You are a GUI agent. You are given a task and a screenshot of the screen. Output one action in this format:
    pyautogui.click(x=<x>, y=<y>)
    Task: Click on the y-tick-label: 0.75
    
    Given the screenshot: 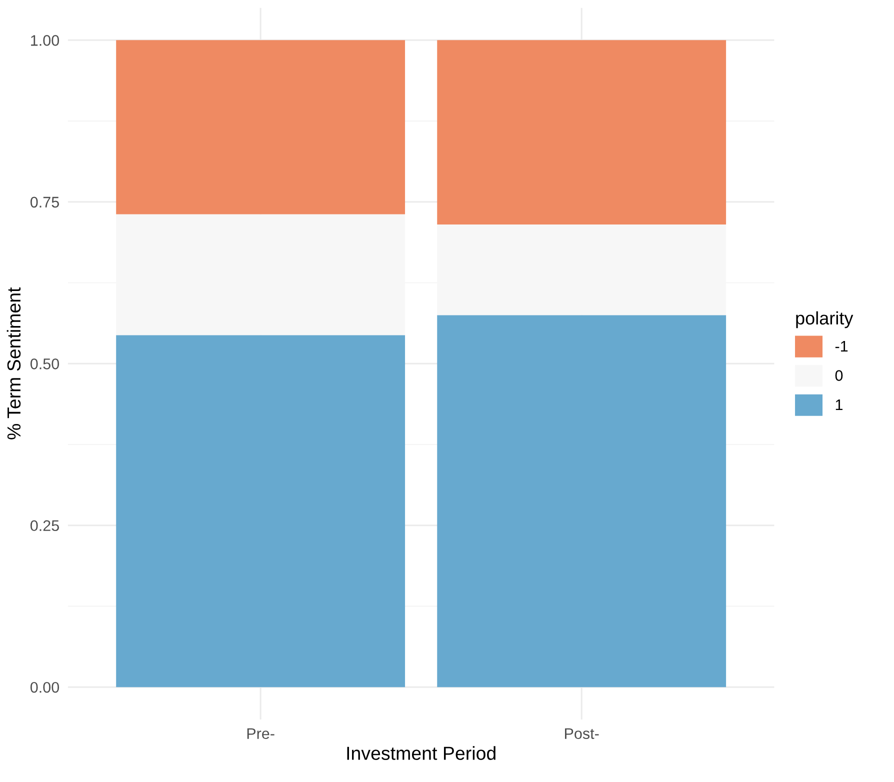 What is the action you would take?
    pyautogui.click(x=44, y=202)
    